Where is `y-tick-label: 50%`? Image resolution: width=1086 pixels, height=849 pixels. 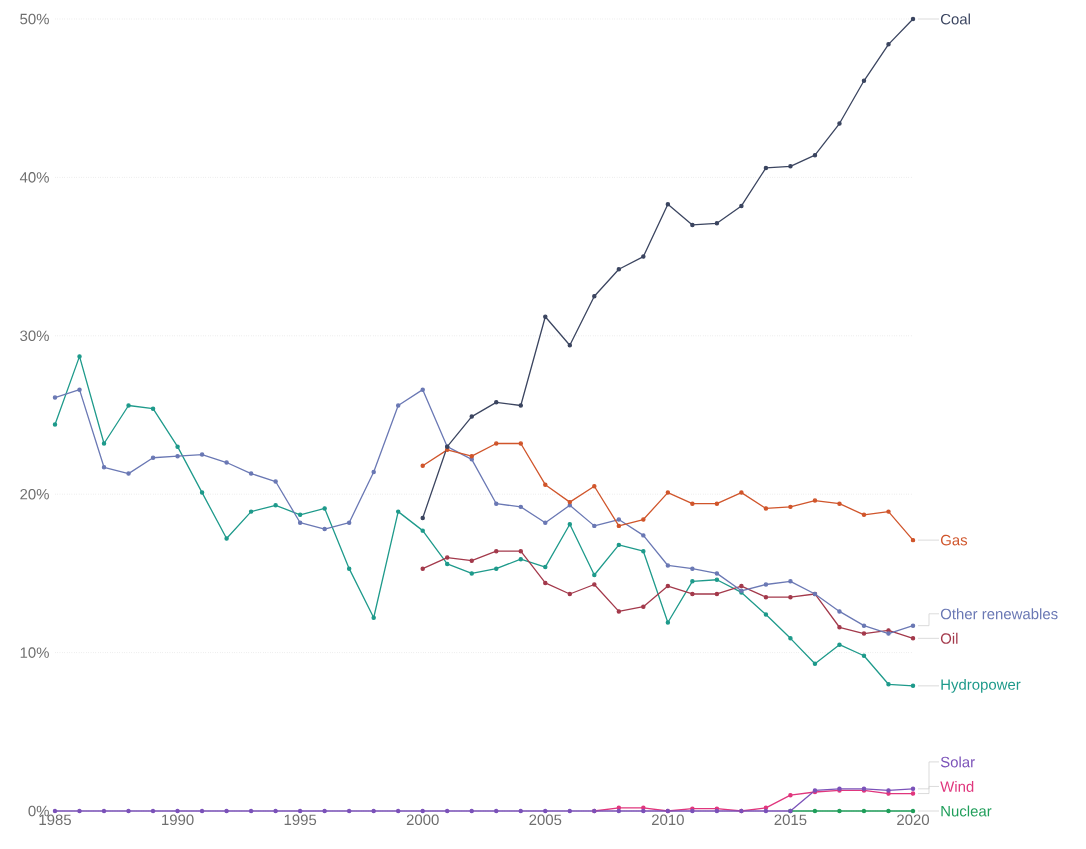
y-tick-label: 50% is located at coordinates (34, 19).